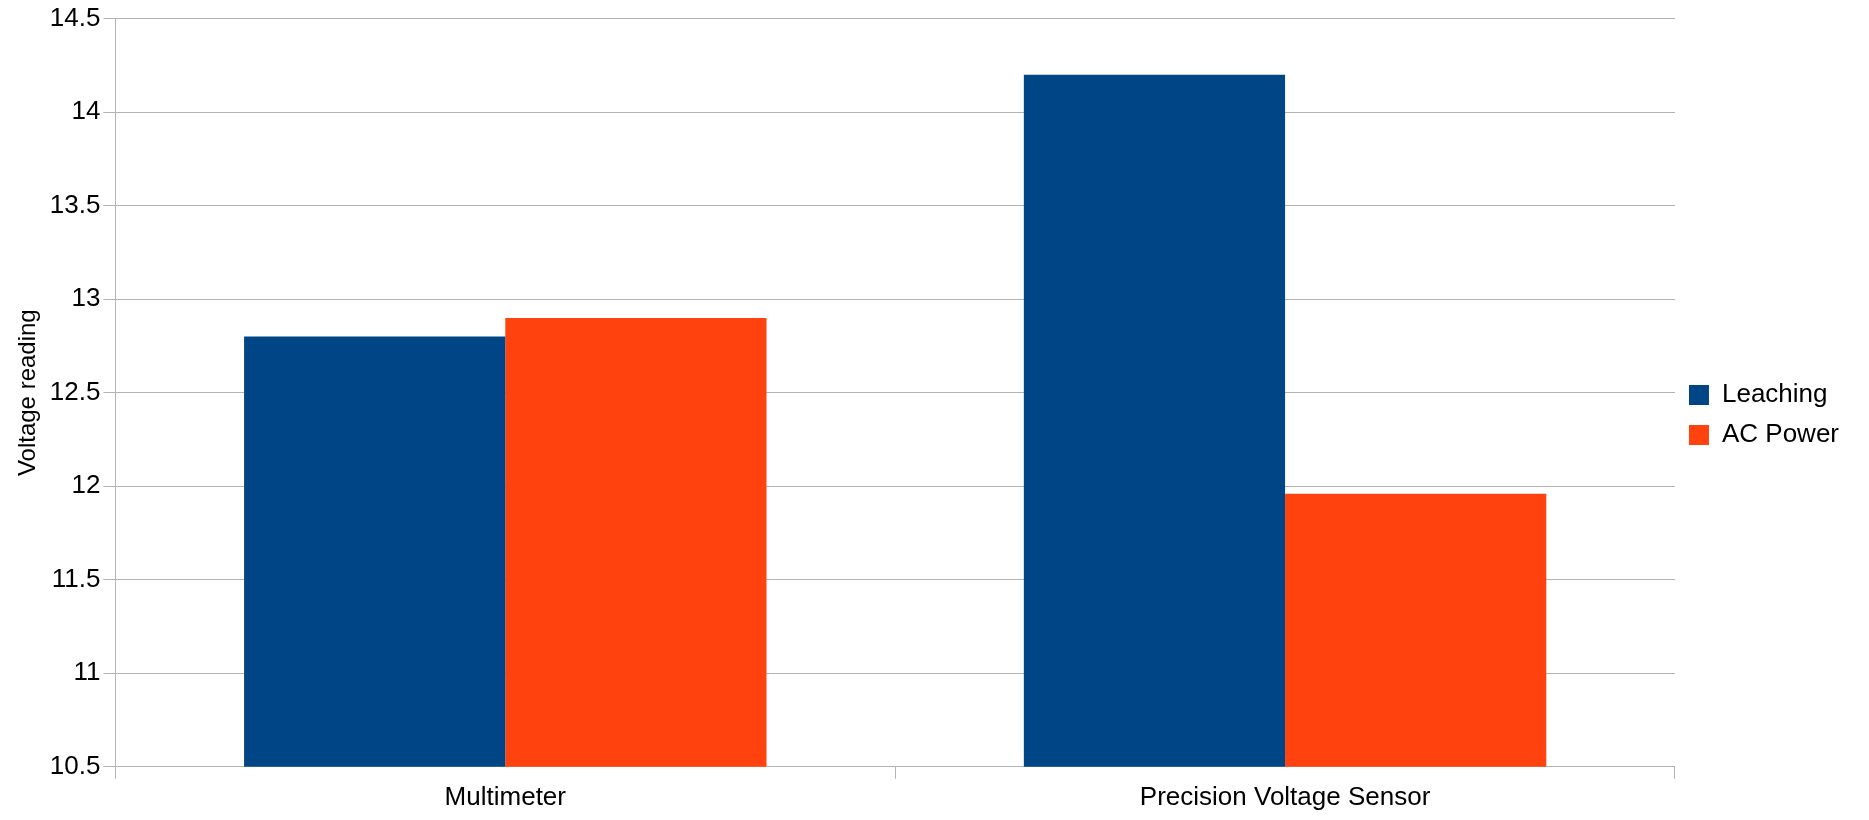  I want to click on x-tick-label: Multimeter, so click(505, 795).